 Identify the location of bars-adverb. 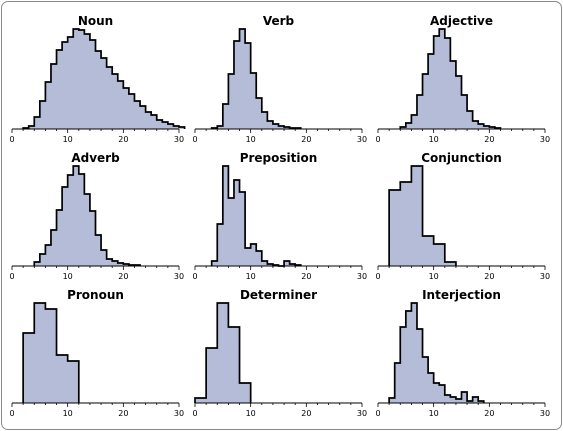
(87, 216).